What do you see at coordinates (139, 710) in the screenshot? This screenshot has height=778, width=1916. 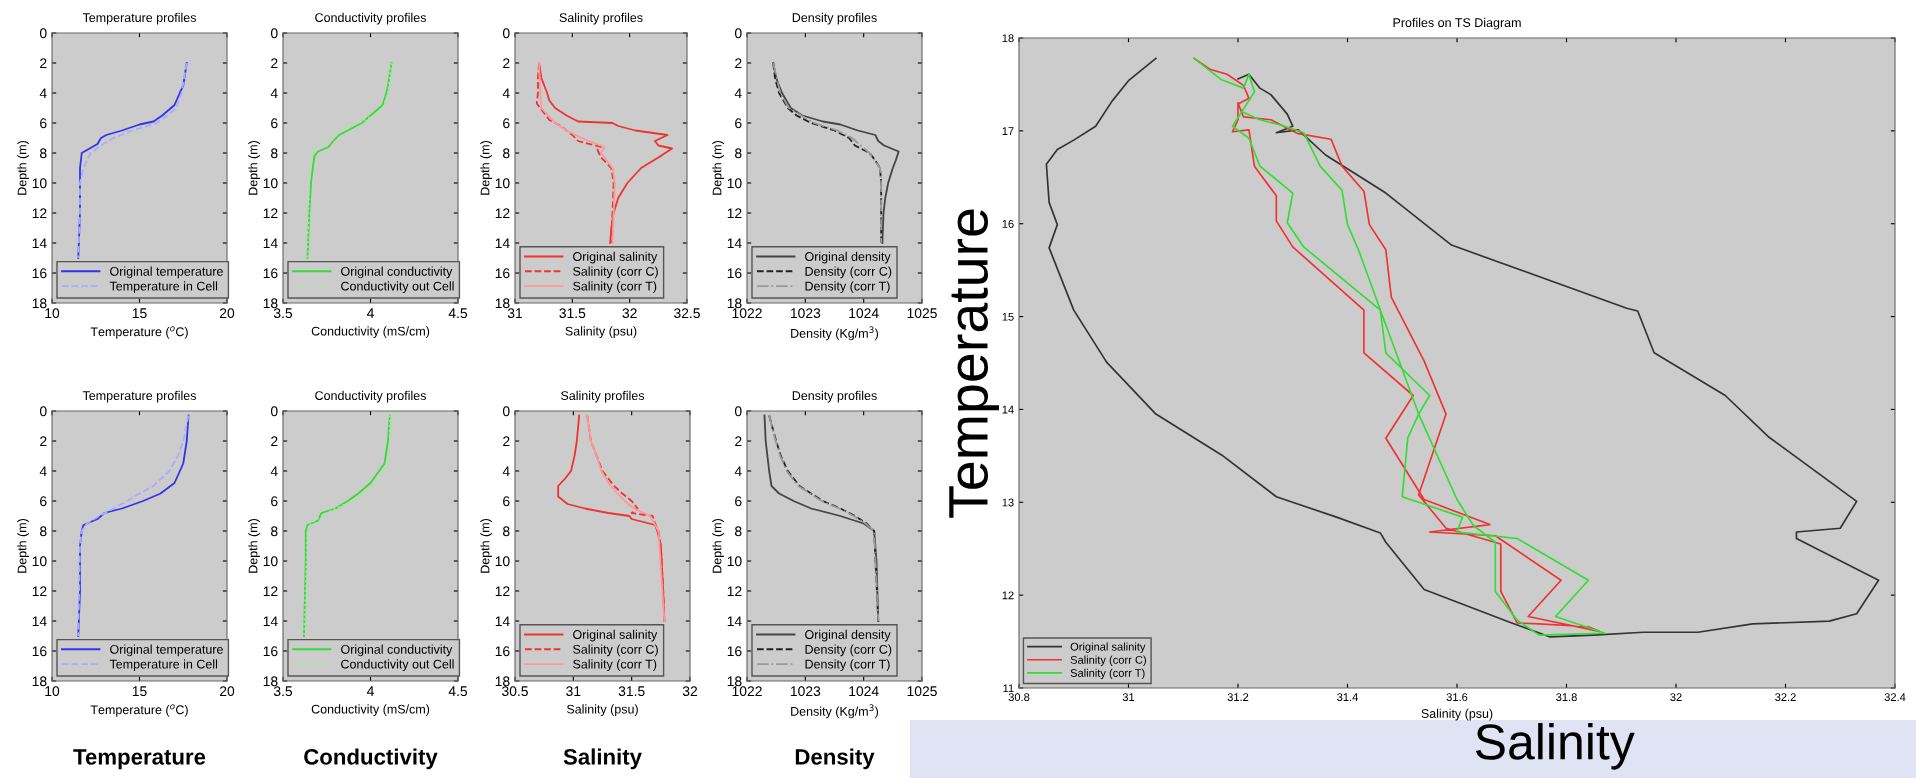 I see `x-axis-title: Temperature ($^{o}$C)` at bounding box center [139, 710].